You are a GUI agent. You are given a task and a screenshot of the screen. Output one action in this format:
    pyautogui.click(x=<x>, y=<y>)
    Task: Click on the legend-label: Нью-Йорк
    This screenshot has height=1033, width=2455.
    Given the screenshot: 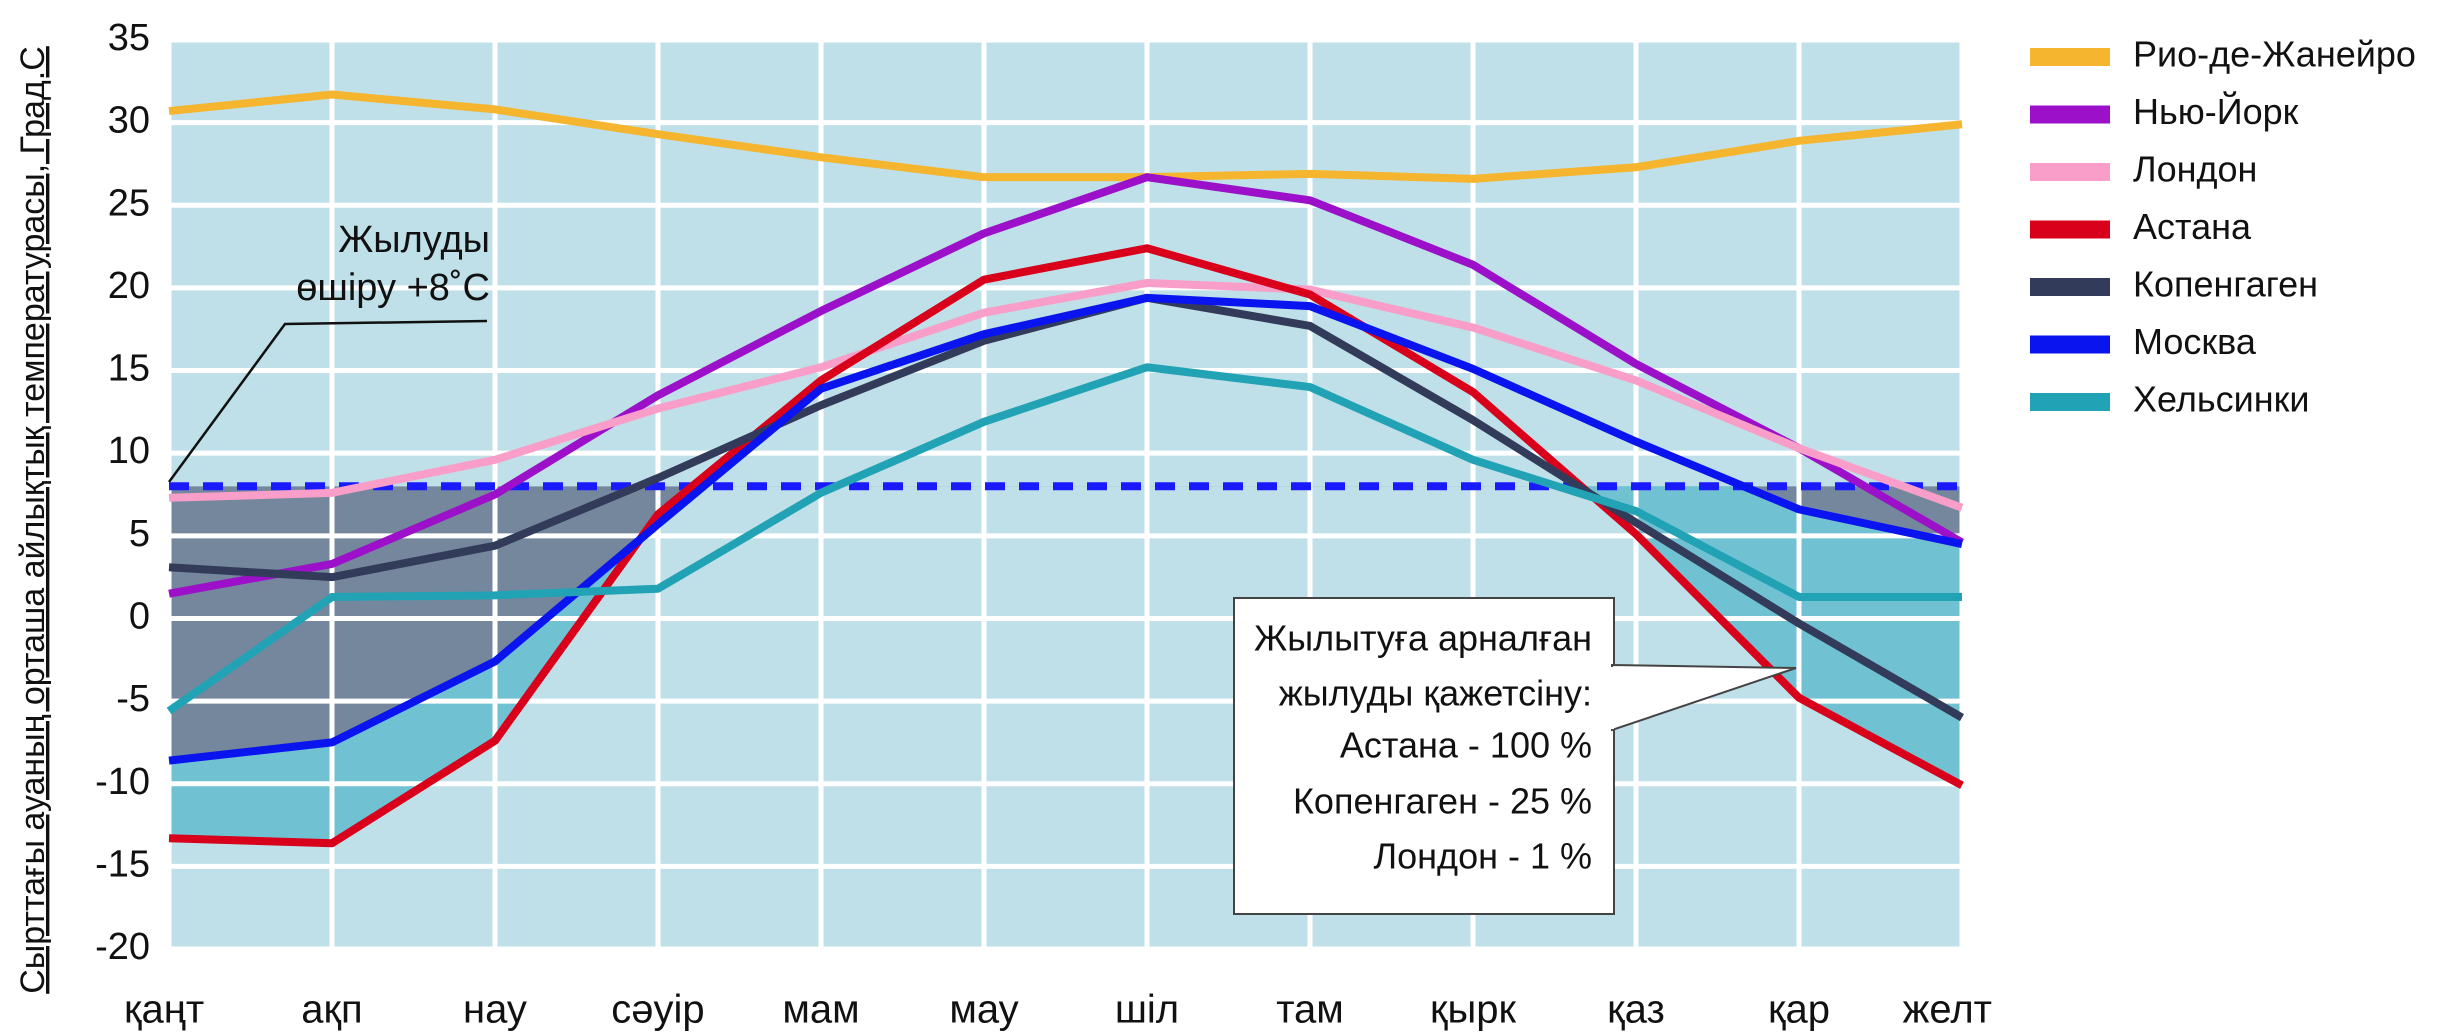 What is the action you would take?
    pyautogui.click(x=2216, y=111)
    